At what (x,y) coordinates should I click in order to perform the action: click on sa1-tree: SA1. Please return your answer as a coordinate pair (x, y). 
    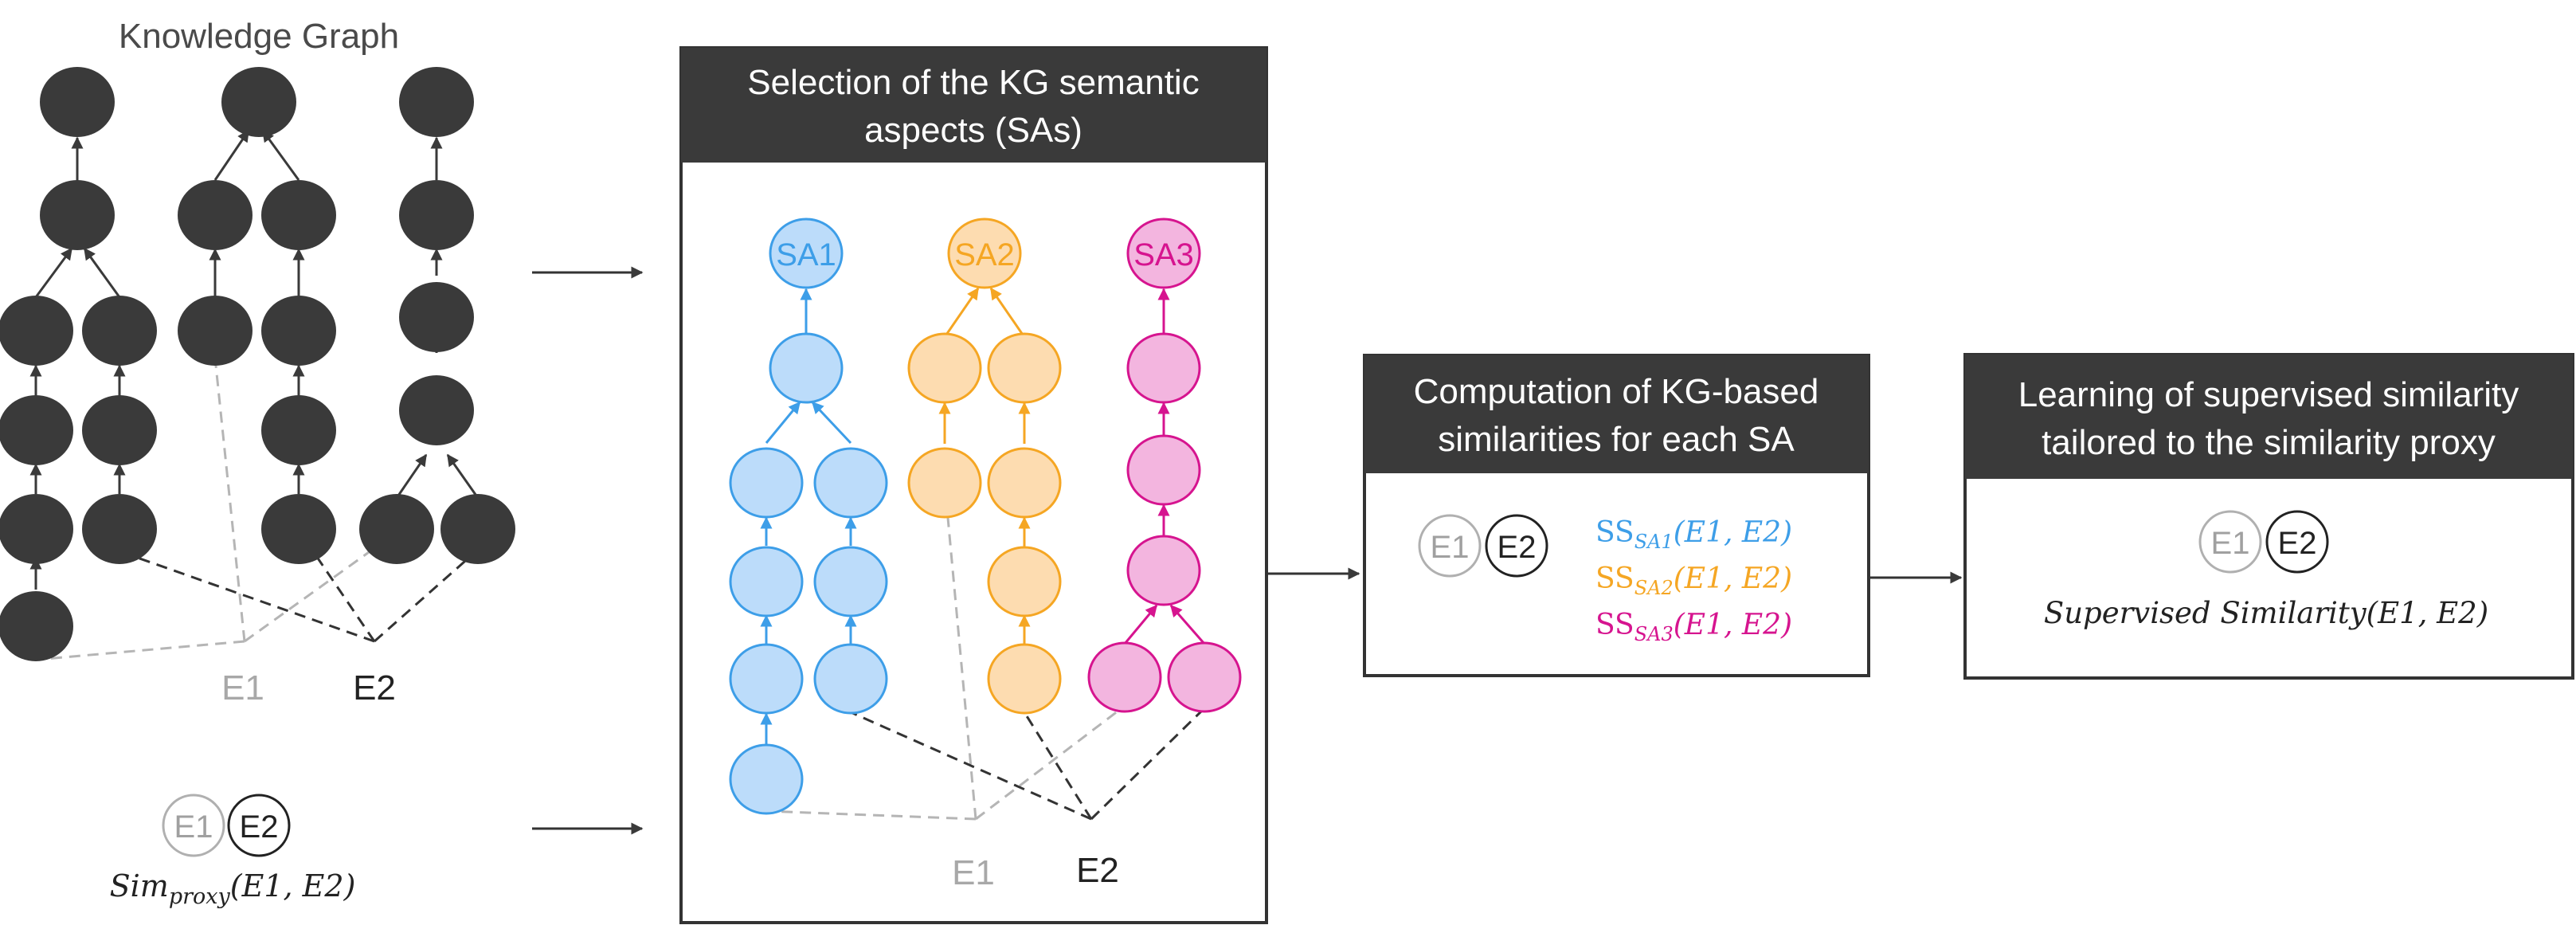
    Looking at the image, I should click on (808, 516).